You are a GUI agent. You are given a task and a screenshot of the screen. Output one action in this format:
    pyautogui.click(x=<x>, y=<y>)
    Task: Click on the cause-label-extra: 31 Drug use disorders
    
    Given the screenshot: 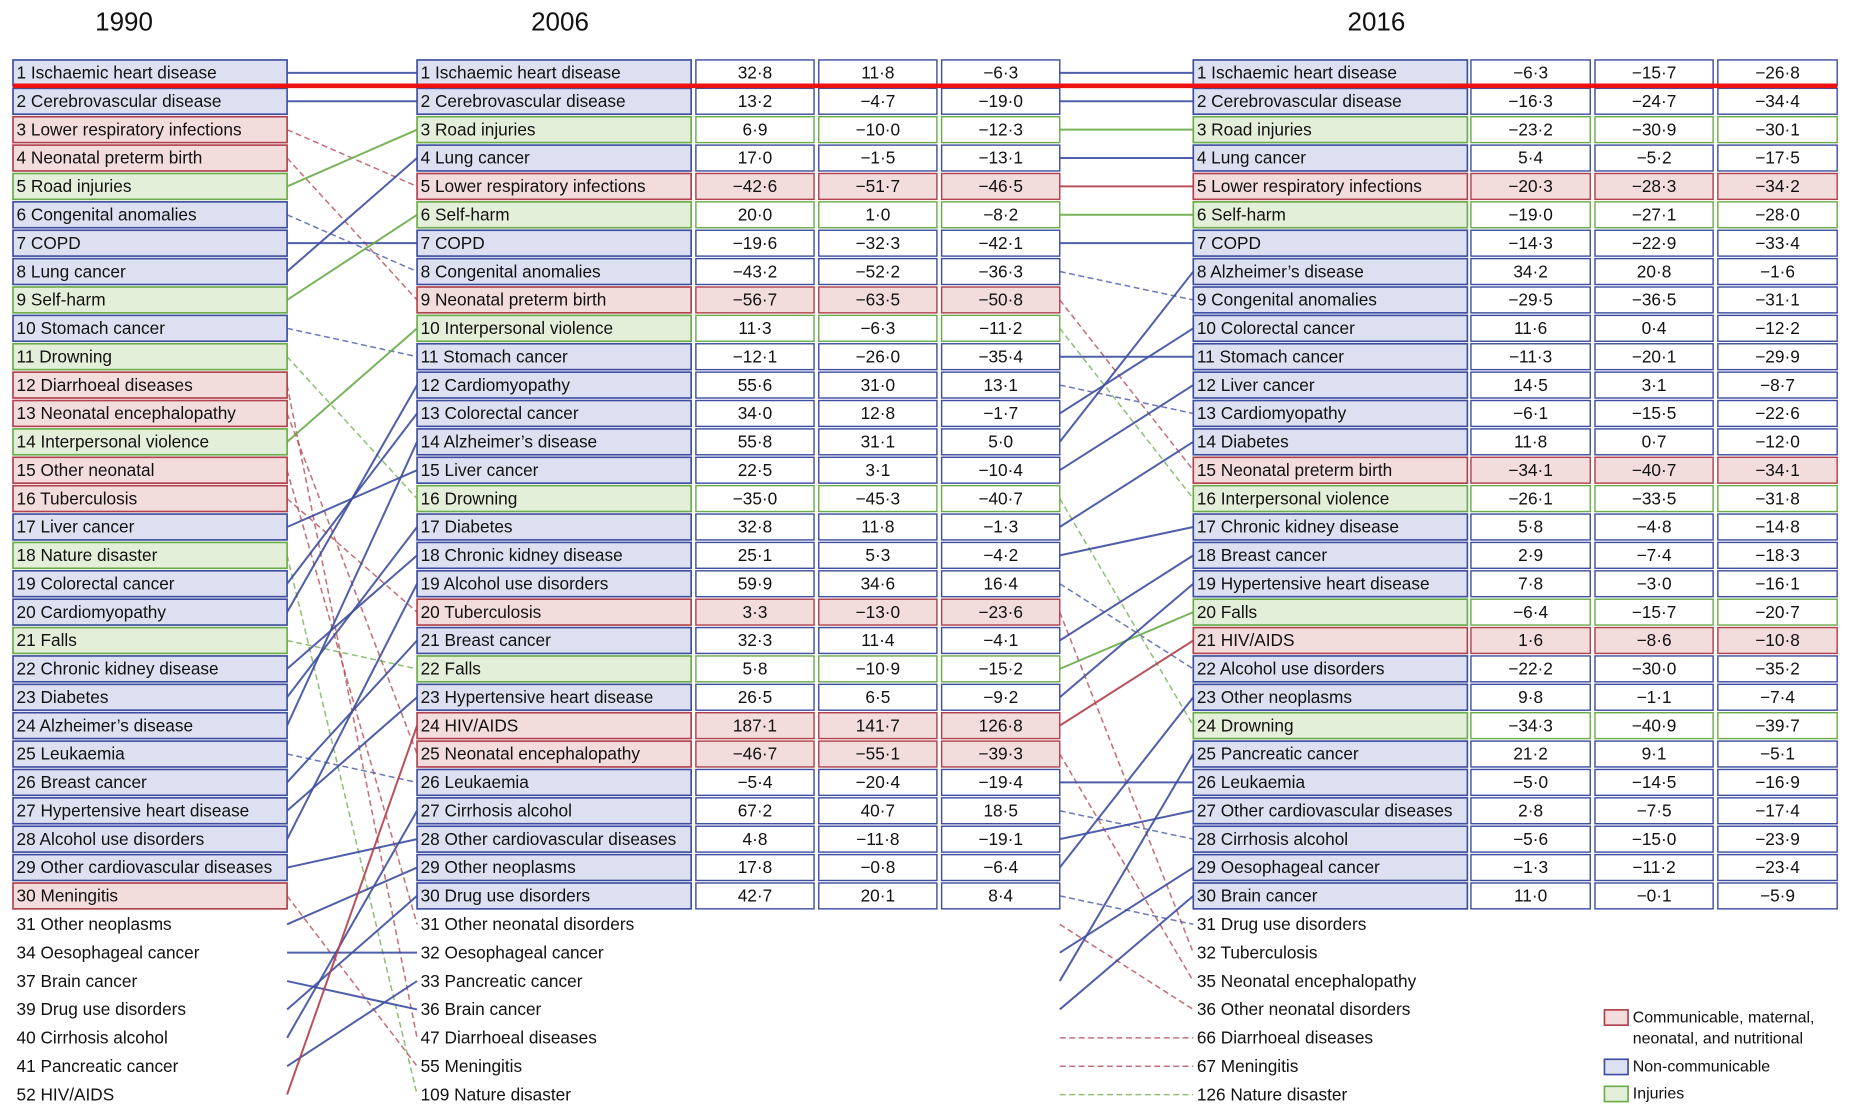 What is the action you would take?
    pyautogui.click(x=1282, y=924)
    